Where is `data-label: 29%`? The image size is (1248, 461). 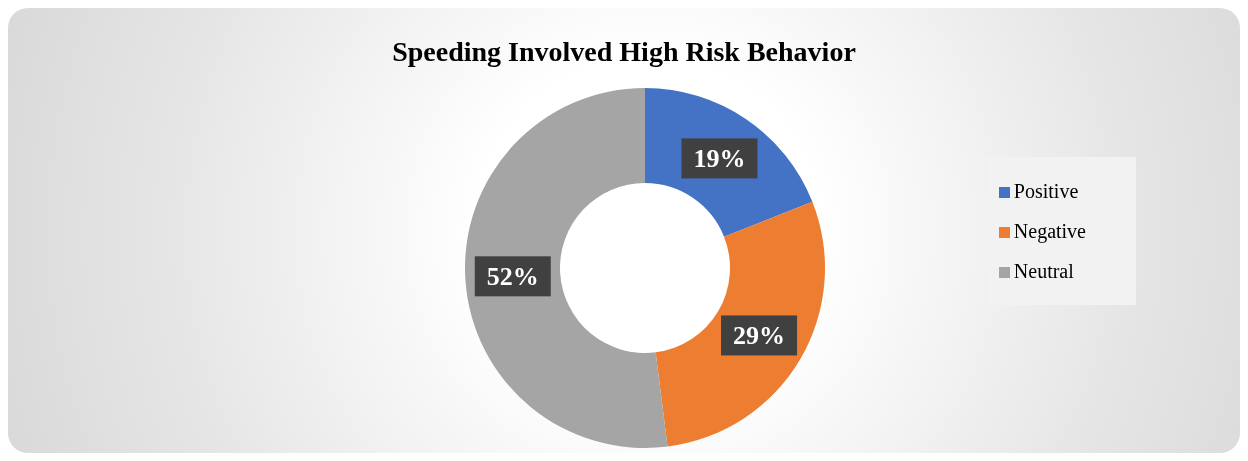
data-label: 29% is located at coordinates (759, 335).